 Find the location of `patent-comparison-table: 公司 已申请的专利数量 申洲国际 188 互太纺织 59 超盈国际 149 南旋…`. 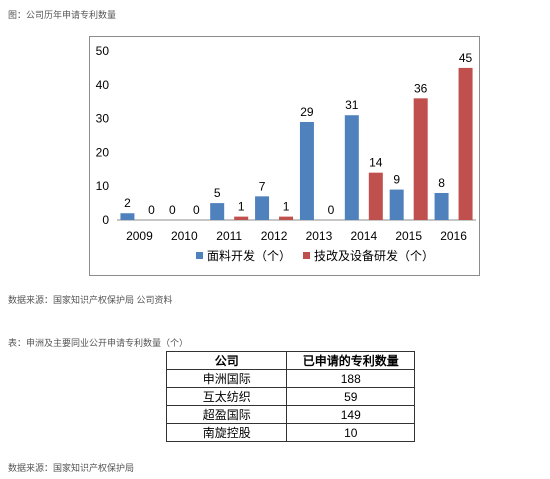

patent-comparison-table: 公司 已申请的专利数量 申洲国际 188 互太纺织 59 超盈国际 149 南旋… is located at coordinates (290, 396).